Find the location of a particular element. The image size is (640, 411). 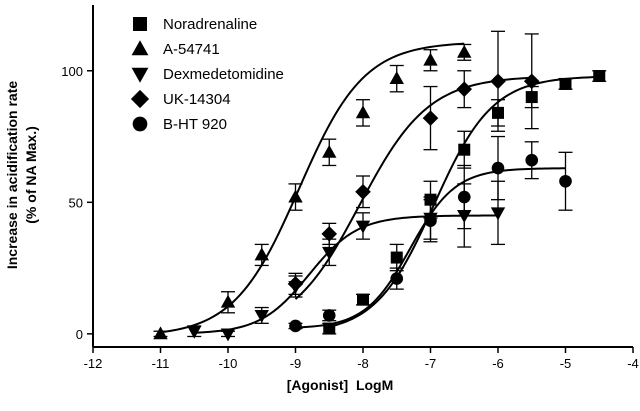

y-axis-title-line-1: Increase in acidification rate is located at coordinates (12, 175).